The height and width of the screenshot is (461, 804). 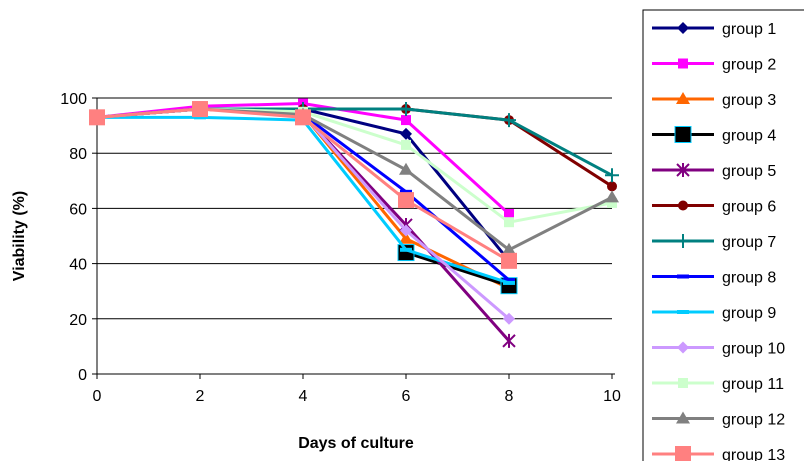 What do you see at coordinates (714, 100) in the screenshot?
I see `legend-item: group 3` at bounding box center [714, 100].